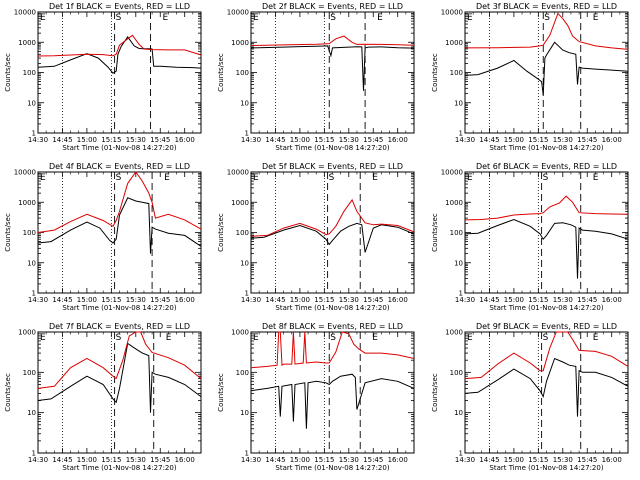  What do you see at coordinates (119, 326) in the screenshot?
I see `panel-title: Det 7f BLACK = Events, RED = LLD` at bounding box center [119, 326].